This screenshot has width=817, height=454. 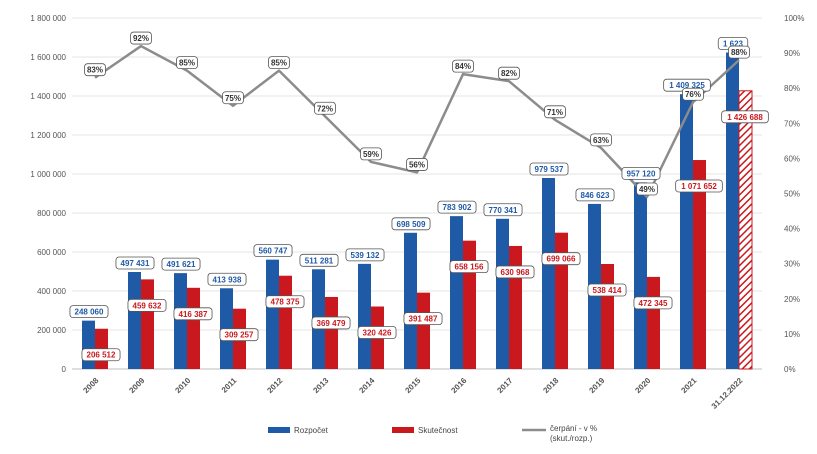 I want to click on x-tick-label: 2008, so click(x=90, y=385).